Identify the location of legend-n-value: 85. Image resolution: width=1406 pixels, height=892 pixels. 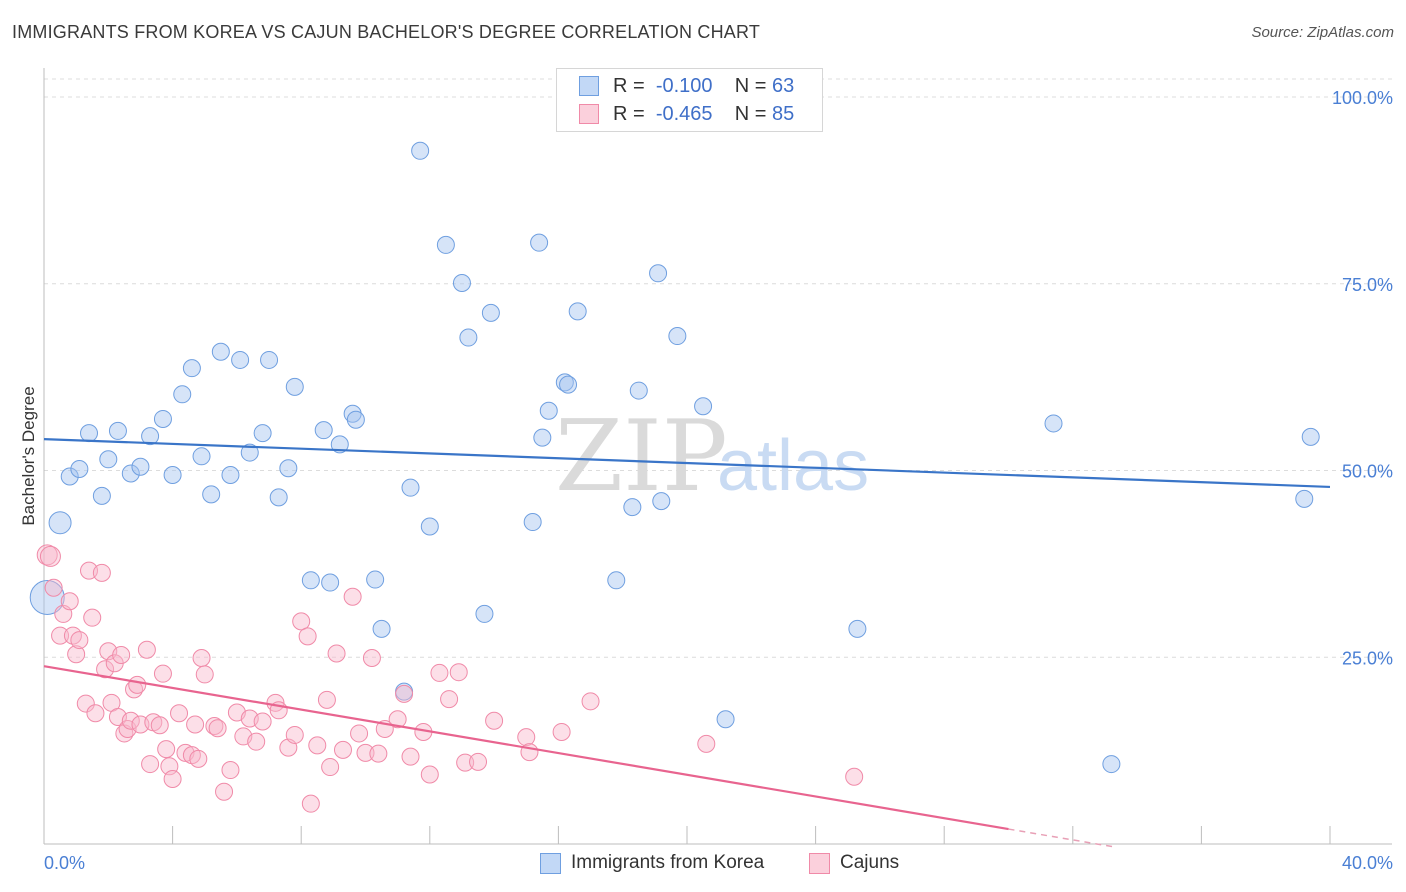
(783, 113).